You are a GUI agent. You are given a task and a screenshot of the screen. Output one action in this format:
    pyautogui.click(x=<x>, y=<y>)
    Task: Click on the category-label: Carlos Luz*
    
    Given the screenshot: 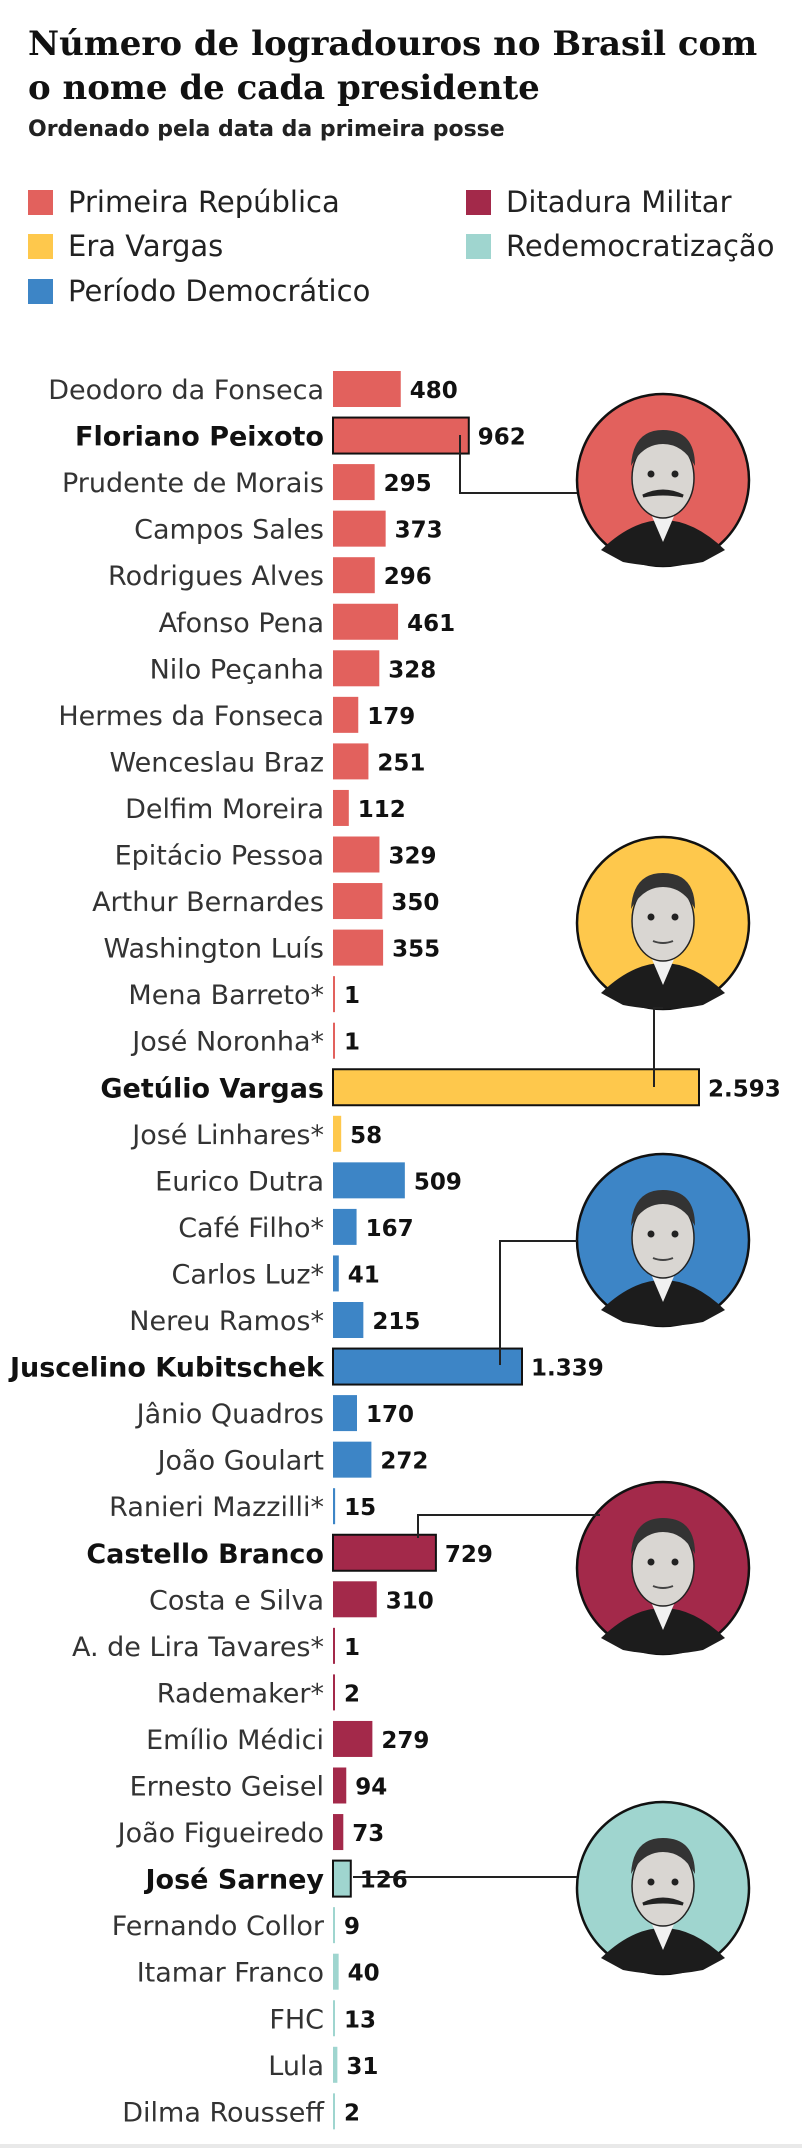 What is the action you would take?
    pyautogui.click(x=247, y=1274)
    